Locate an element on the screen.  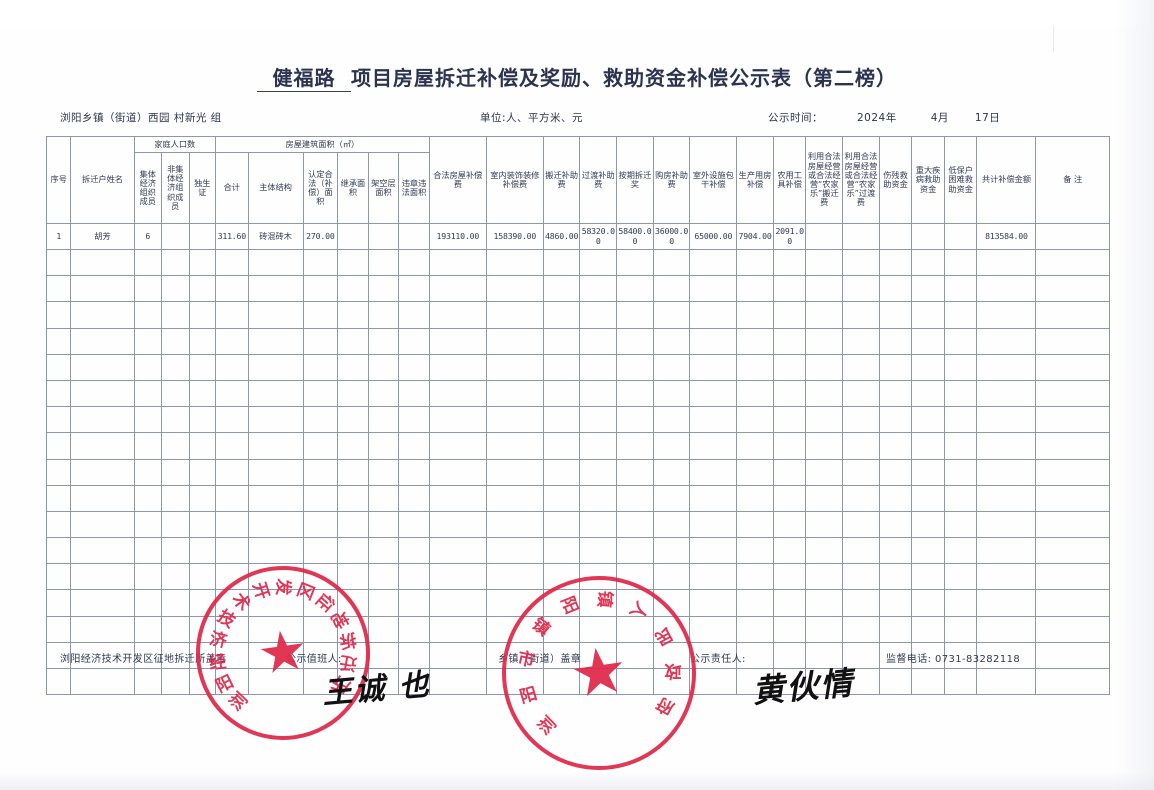
page-title: 健福路 项目房屋拆迁补偿及奖励、救助资金补偿公示表（第二榜） is located at coordinates (577, 77).